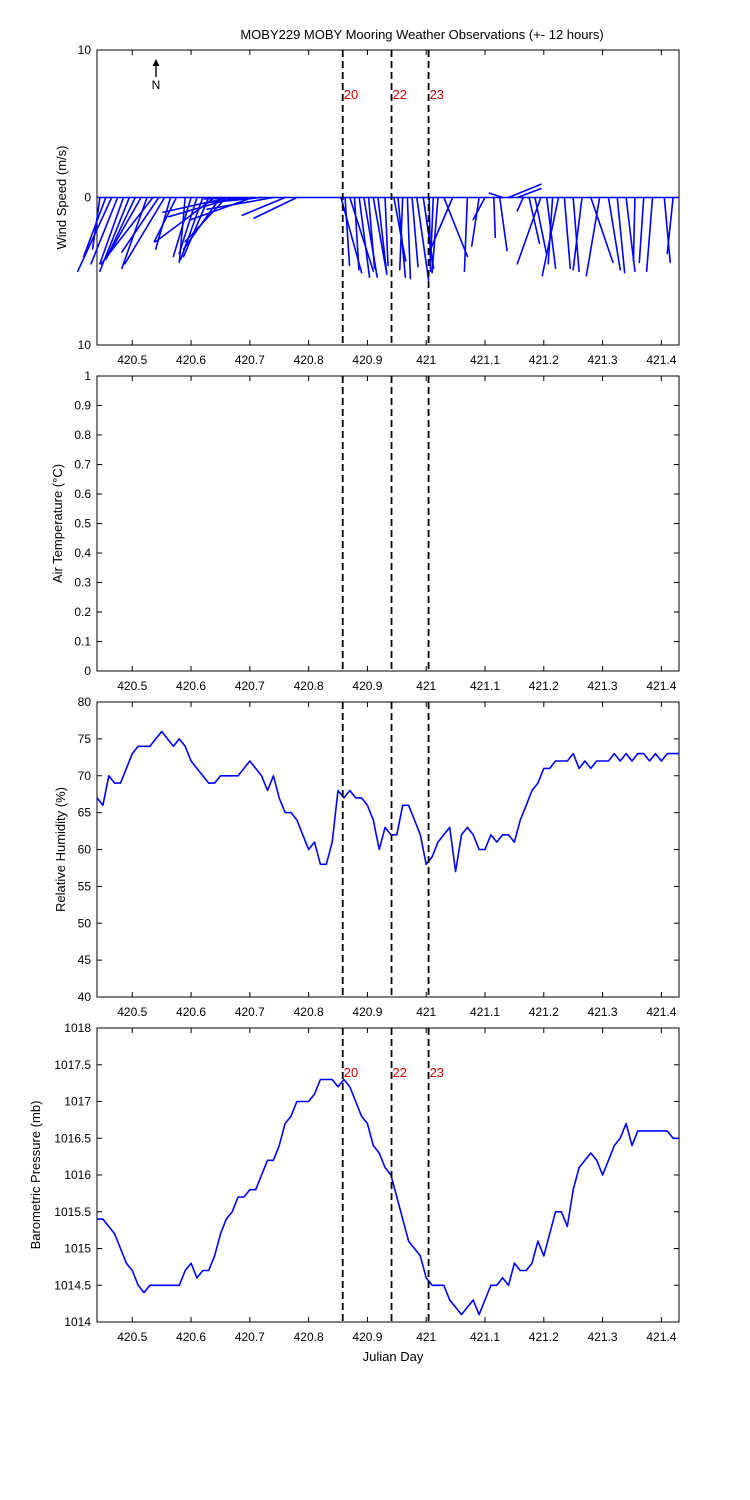 Image resolution: width=750 pixels, height=1500 pixels. I want to click on pressure-xtick-label: 420.8, so click(309, 1337).